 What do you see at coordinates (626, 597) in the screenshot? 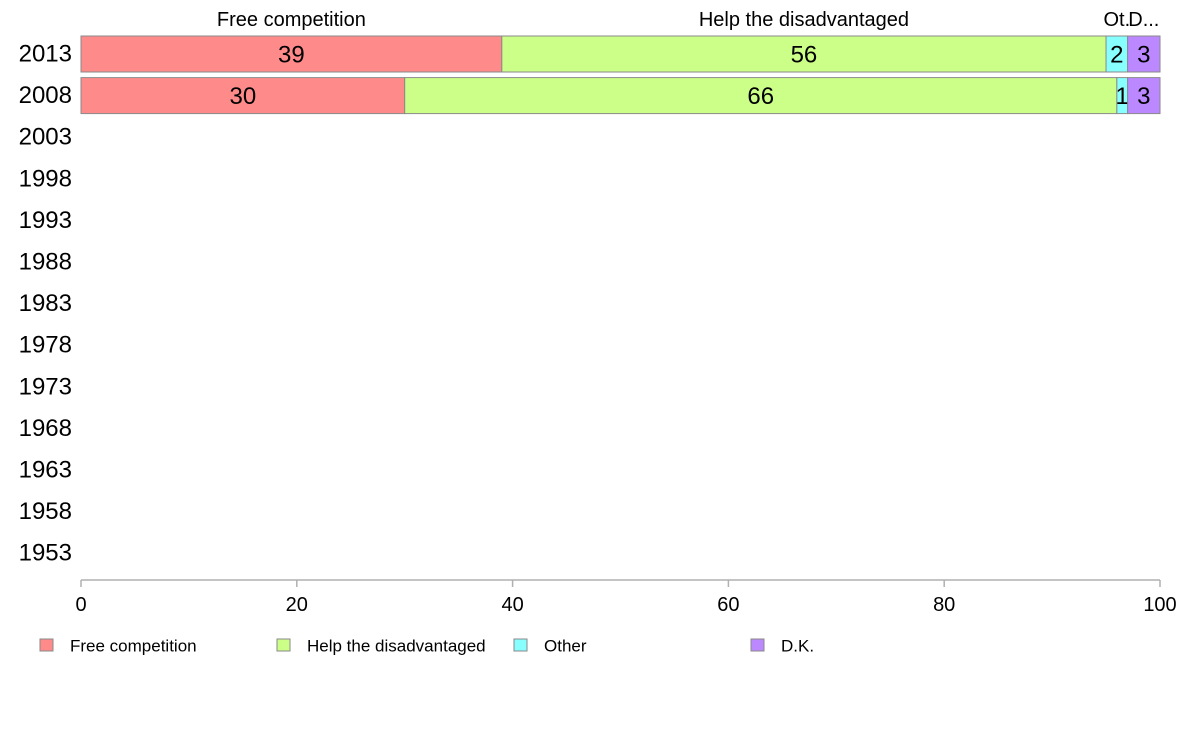
I see `x-axis: 0 20 40 60 80 100` at bounding box center [626, 597].